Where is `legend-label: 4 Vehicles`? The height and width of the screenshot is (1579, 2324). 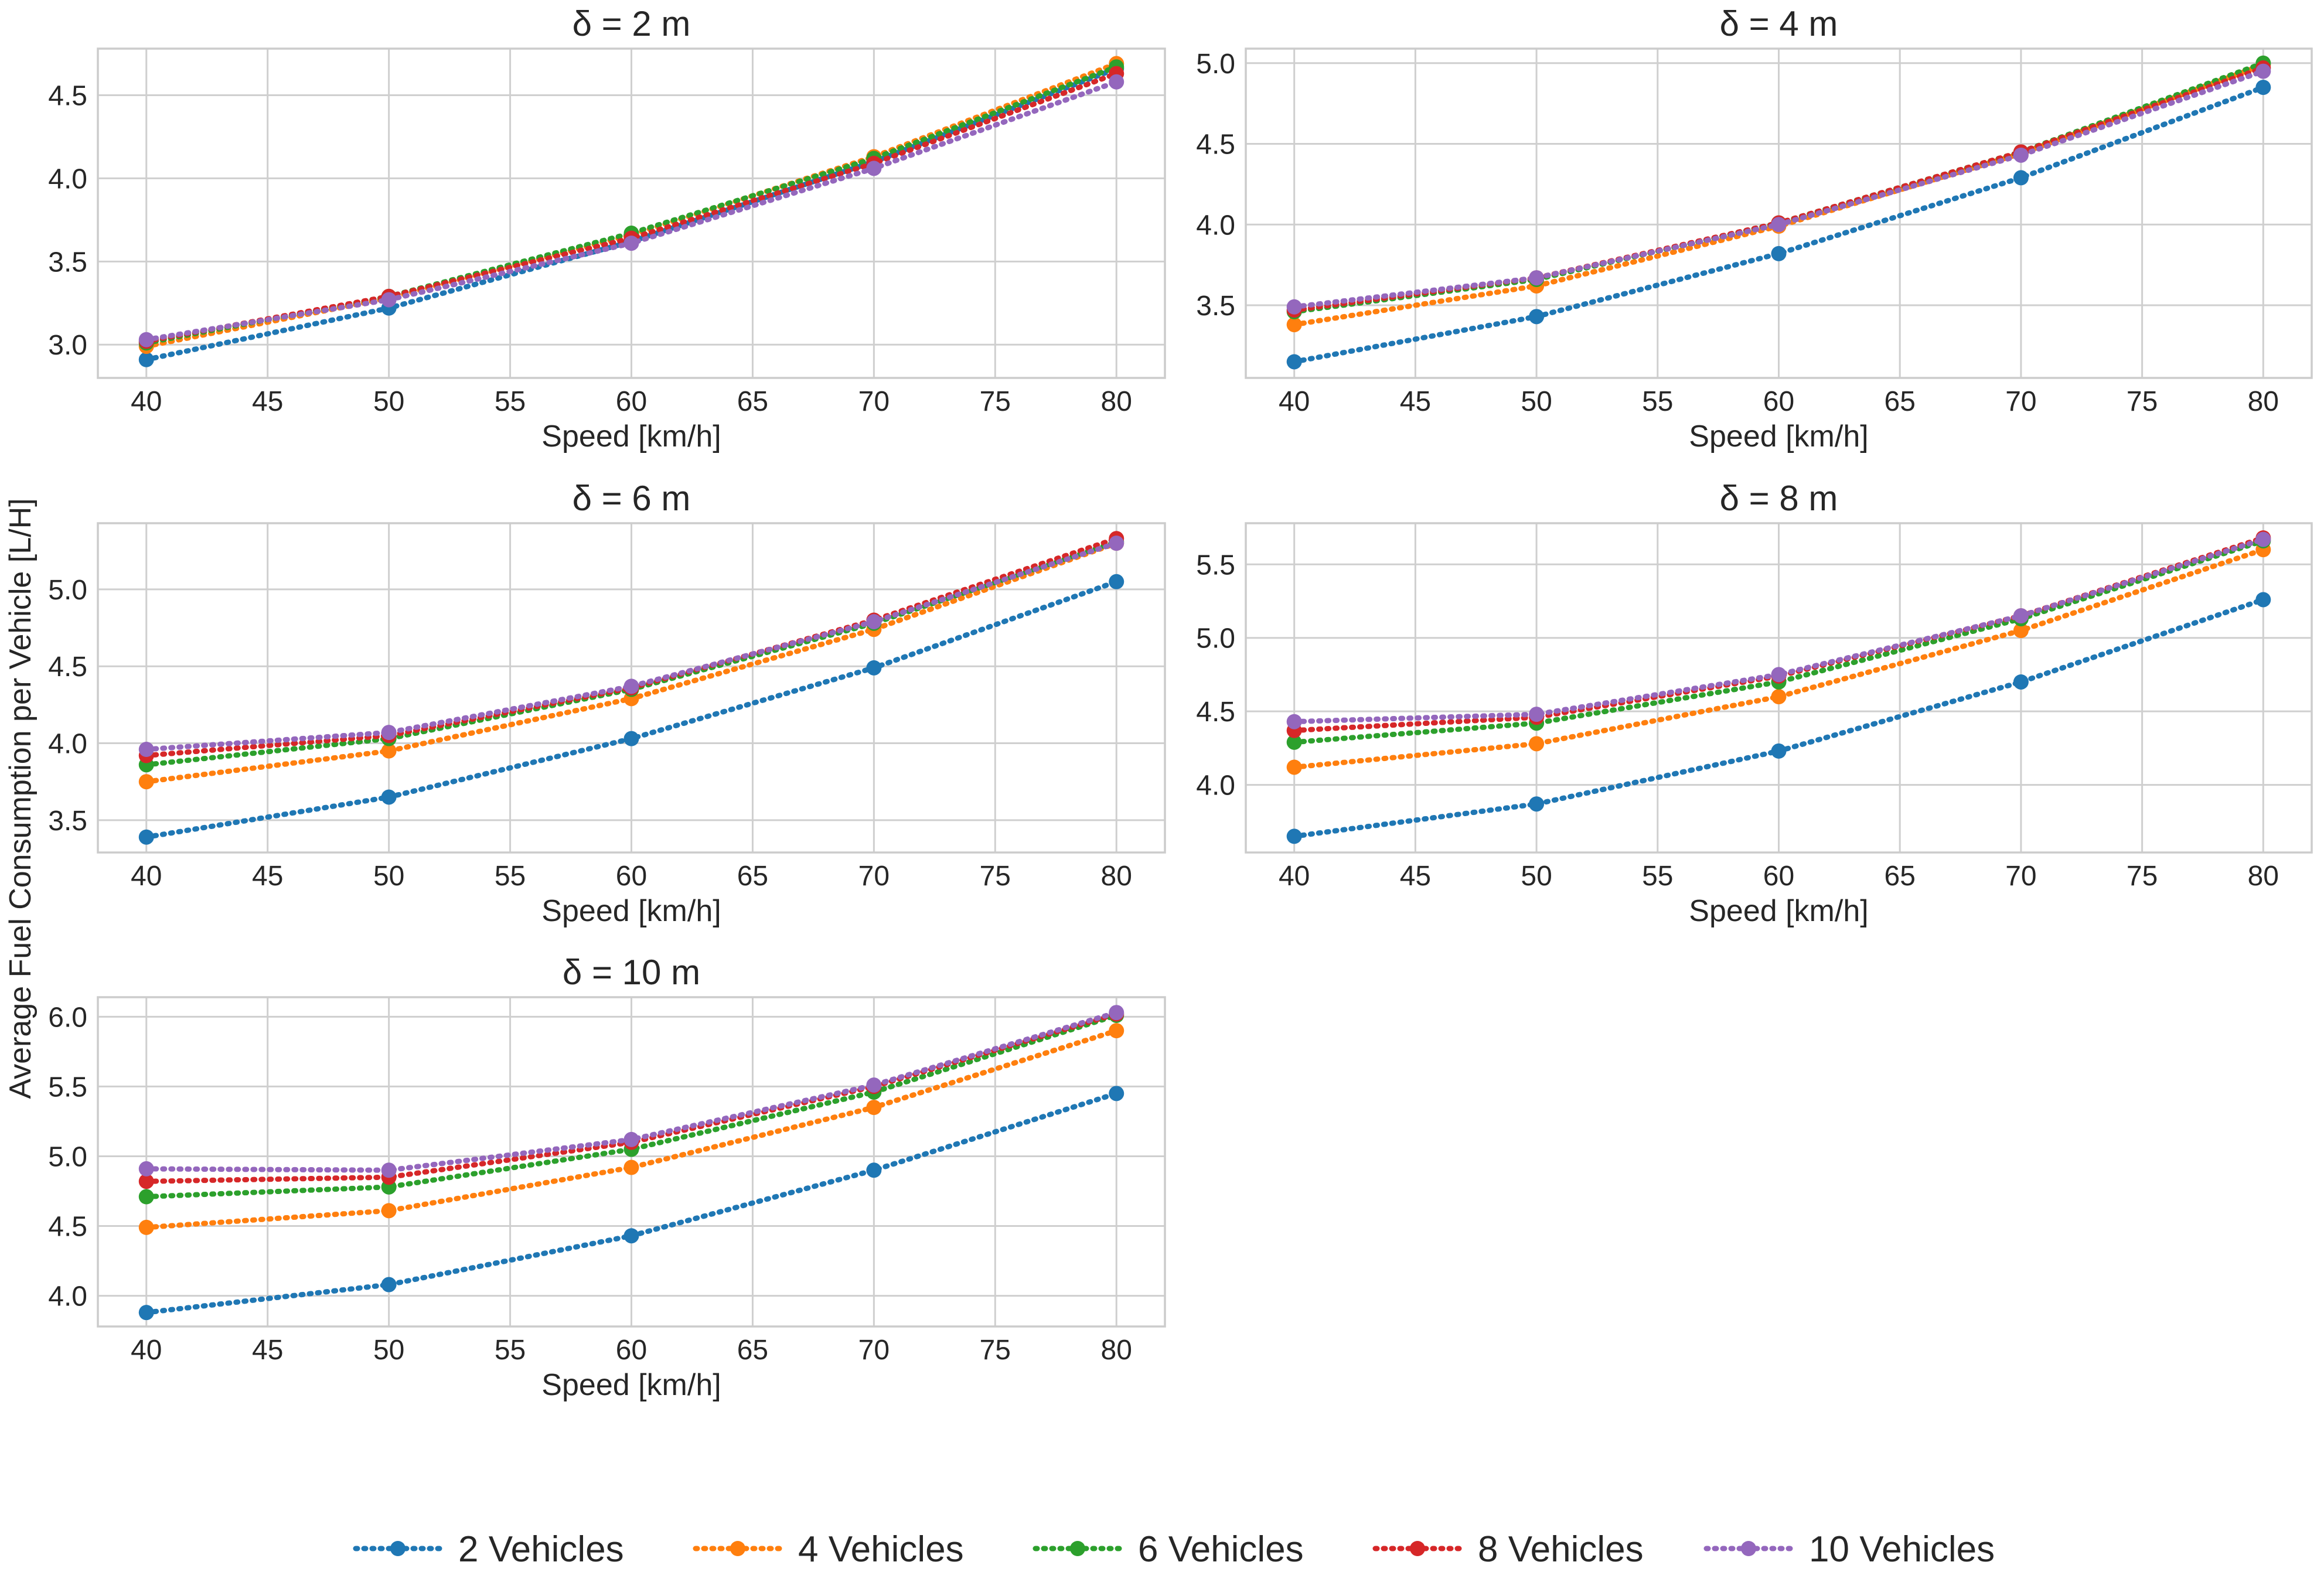 legend-label: 4 Vehicles is located at coordinates (881, 1550).